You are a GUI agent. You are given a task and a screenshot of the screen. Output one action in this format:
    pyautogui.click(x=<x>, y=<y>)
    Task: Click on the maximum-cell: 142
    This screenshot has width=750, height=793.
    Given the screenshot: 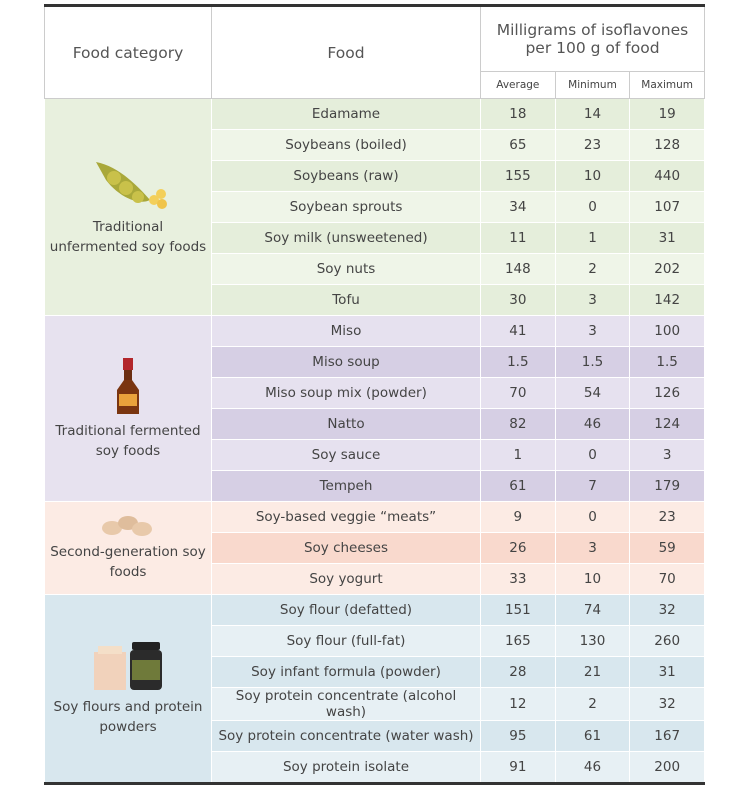 What is the action you would take?
    pyautogui.click(x=667, y=300)
    